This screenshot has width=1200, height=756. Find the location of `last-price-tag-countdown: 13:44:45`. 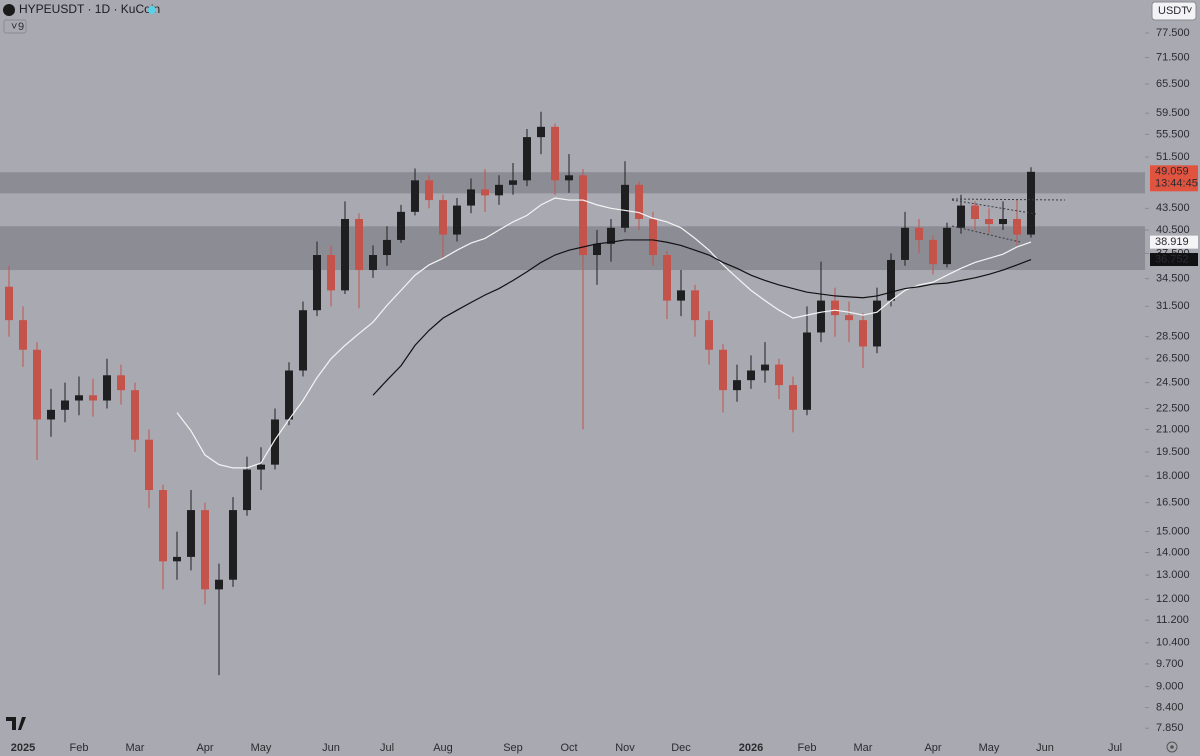

last-price-tag-countdown: 13:44:45 is located at coordinates (1176, 184).